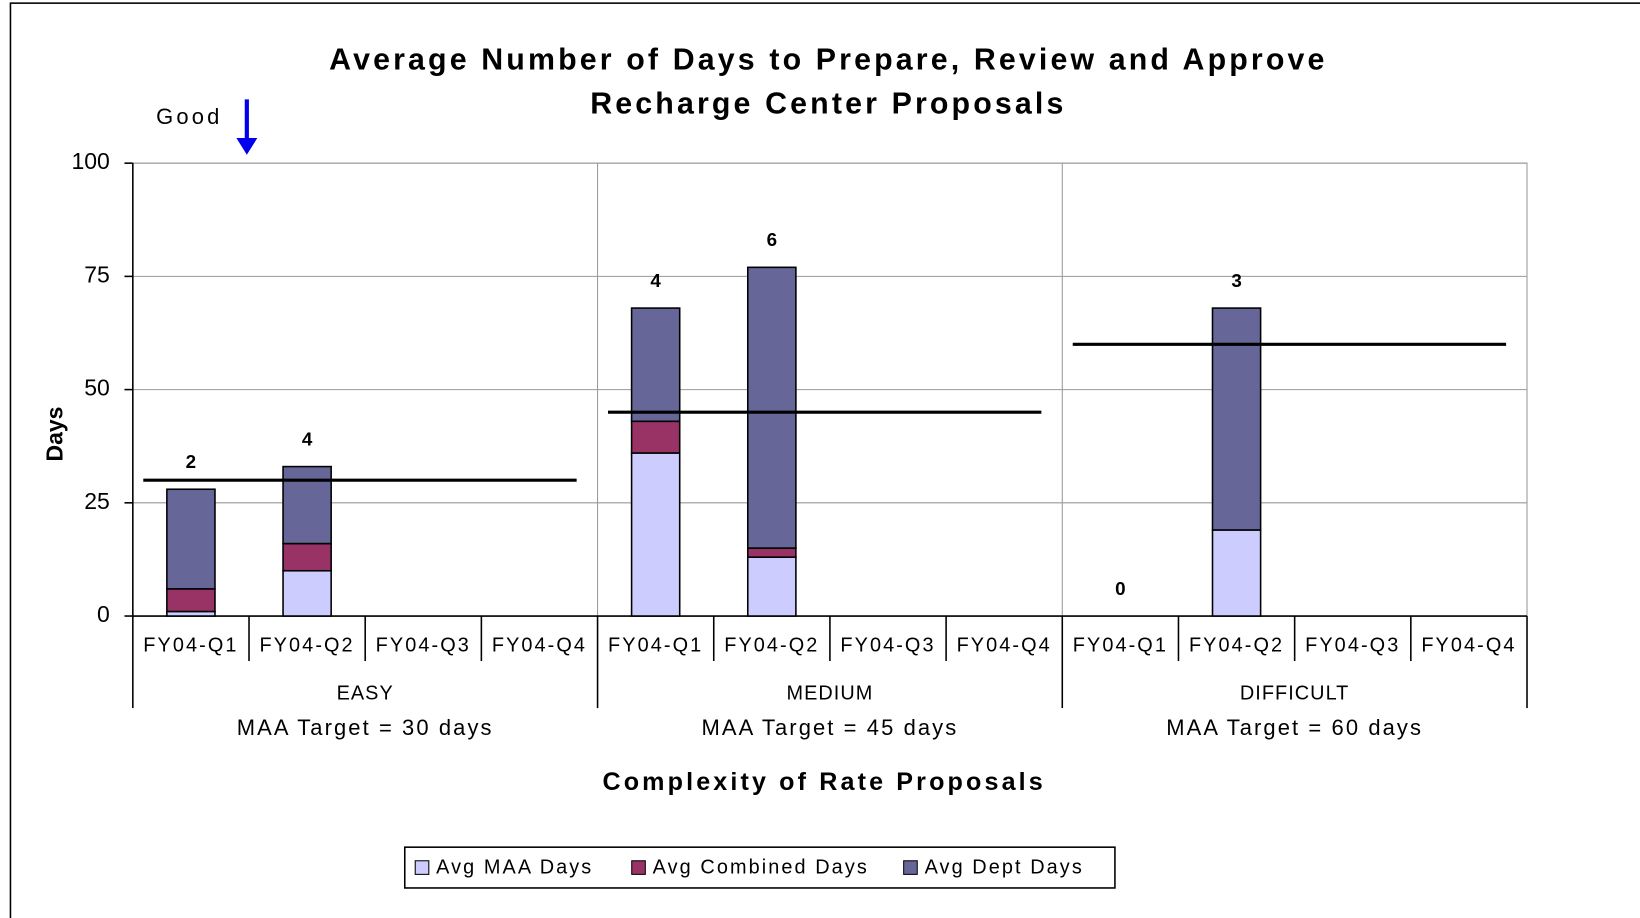 Image resolution: width=1640 pixels, height=918 pixels. Describe the element at coordinates (772, 239) in the screenshot. I see `count-label: 6` at that location.